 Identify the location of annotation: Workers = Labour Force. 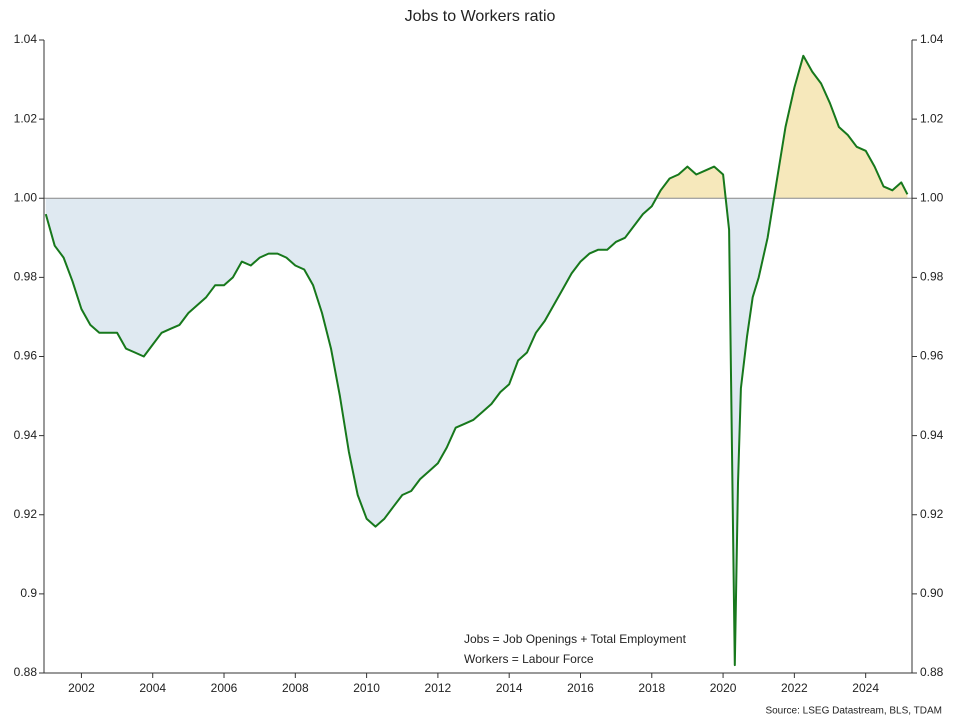
(529, 659).